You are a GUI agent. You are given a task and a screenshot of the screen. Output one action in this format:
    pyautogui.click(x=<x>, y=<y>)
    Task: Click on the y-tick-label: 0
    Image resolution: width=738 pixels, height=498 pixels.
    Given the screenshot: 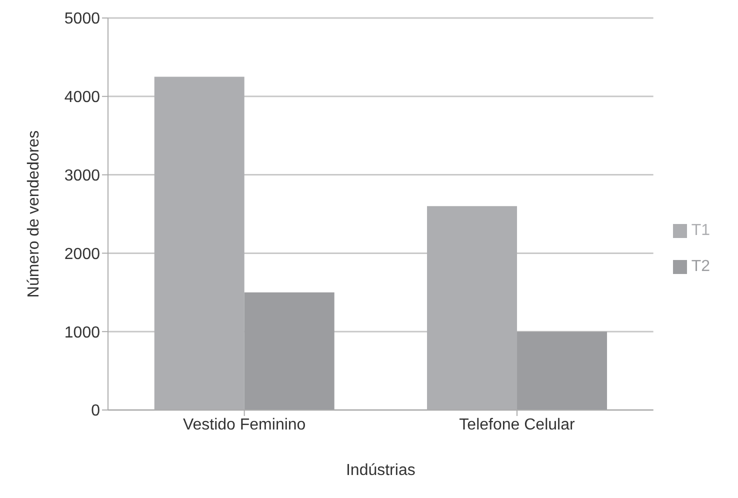 What is the action you would take?
    pyautogui.click(x=95, y=411)
    